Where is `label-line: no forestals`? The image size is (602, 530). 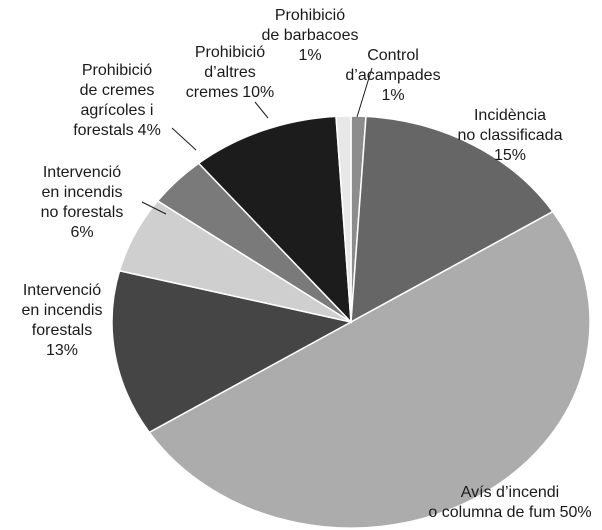
label-line: no forestals is located at coordinates (82, 212).